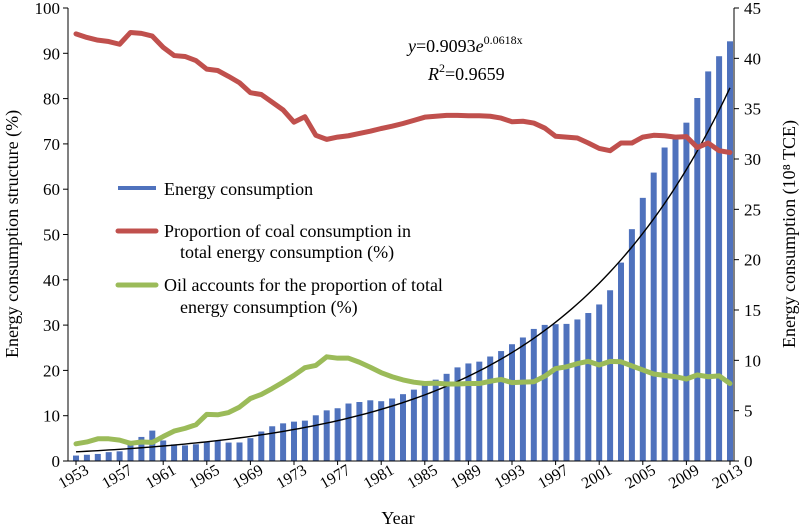 The height and width of the screenshot is (528, 800). I want to click on energy-bar-1963, so click(185, 453).